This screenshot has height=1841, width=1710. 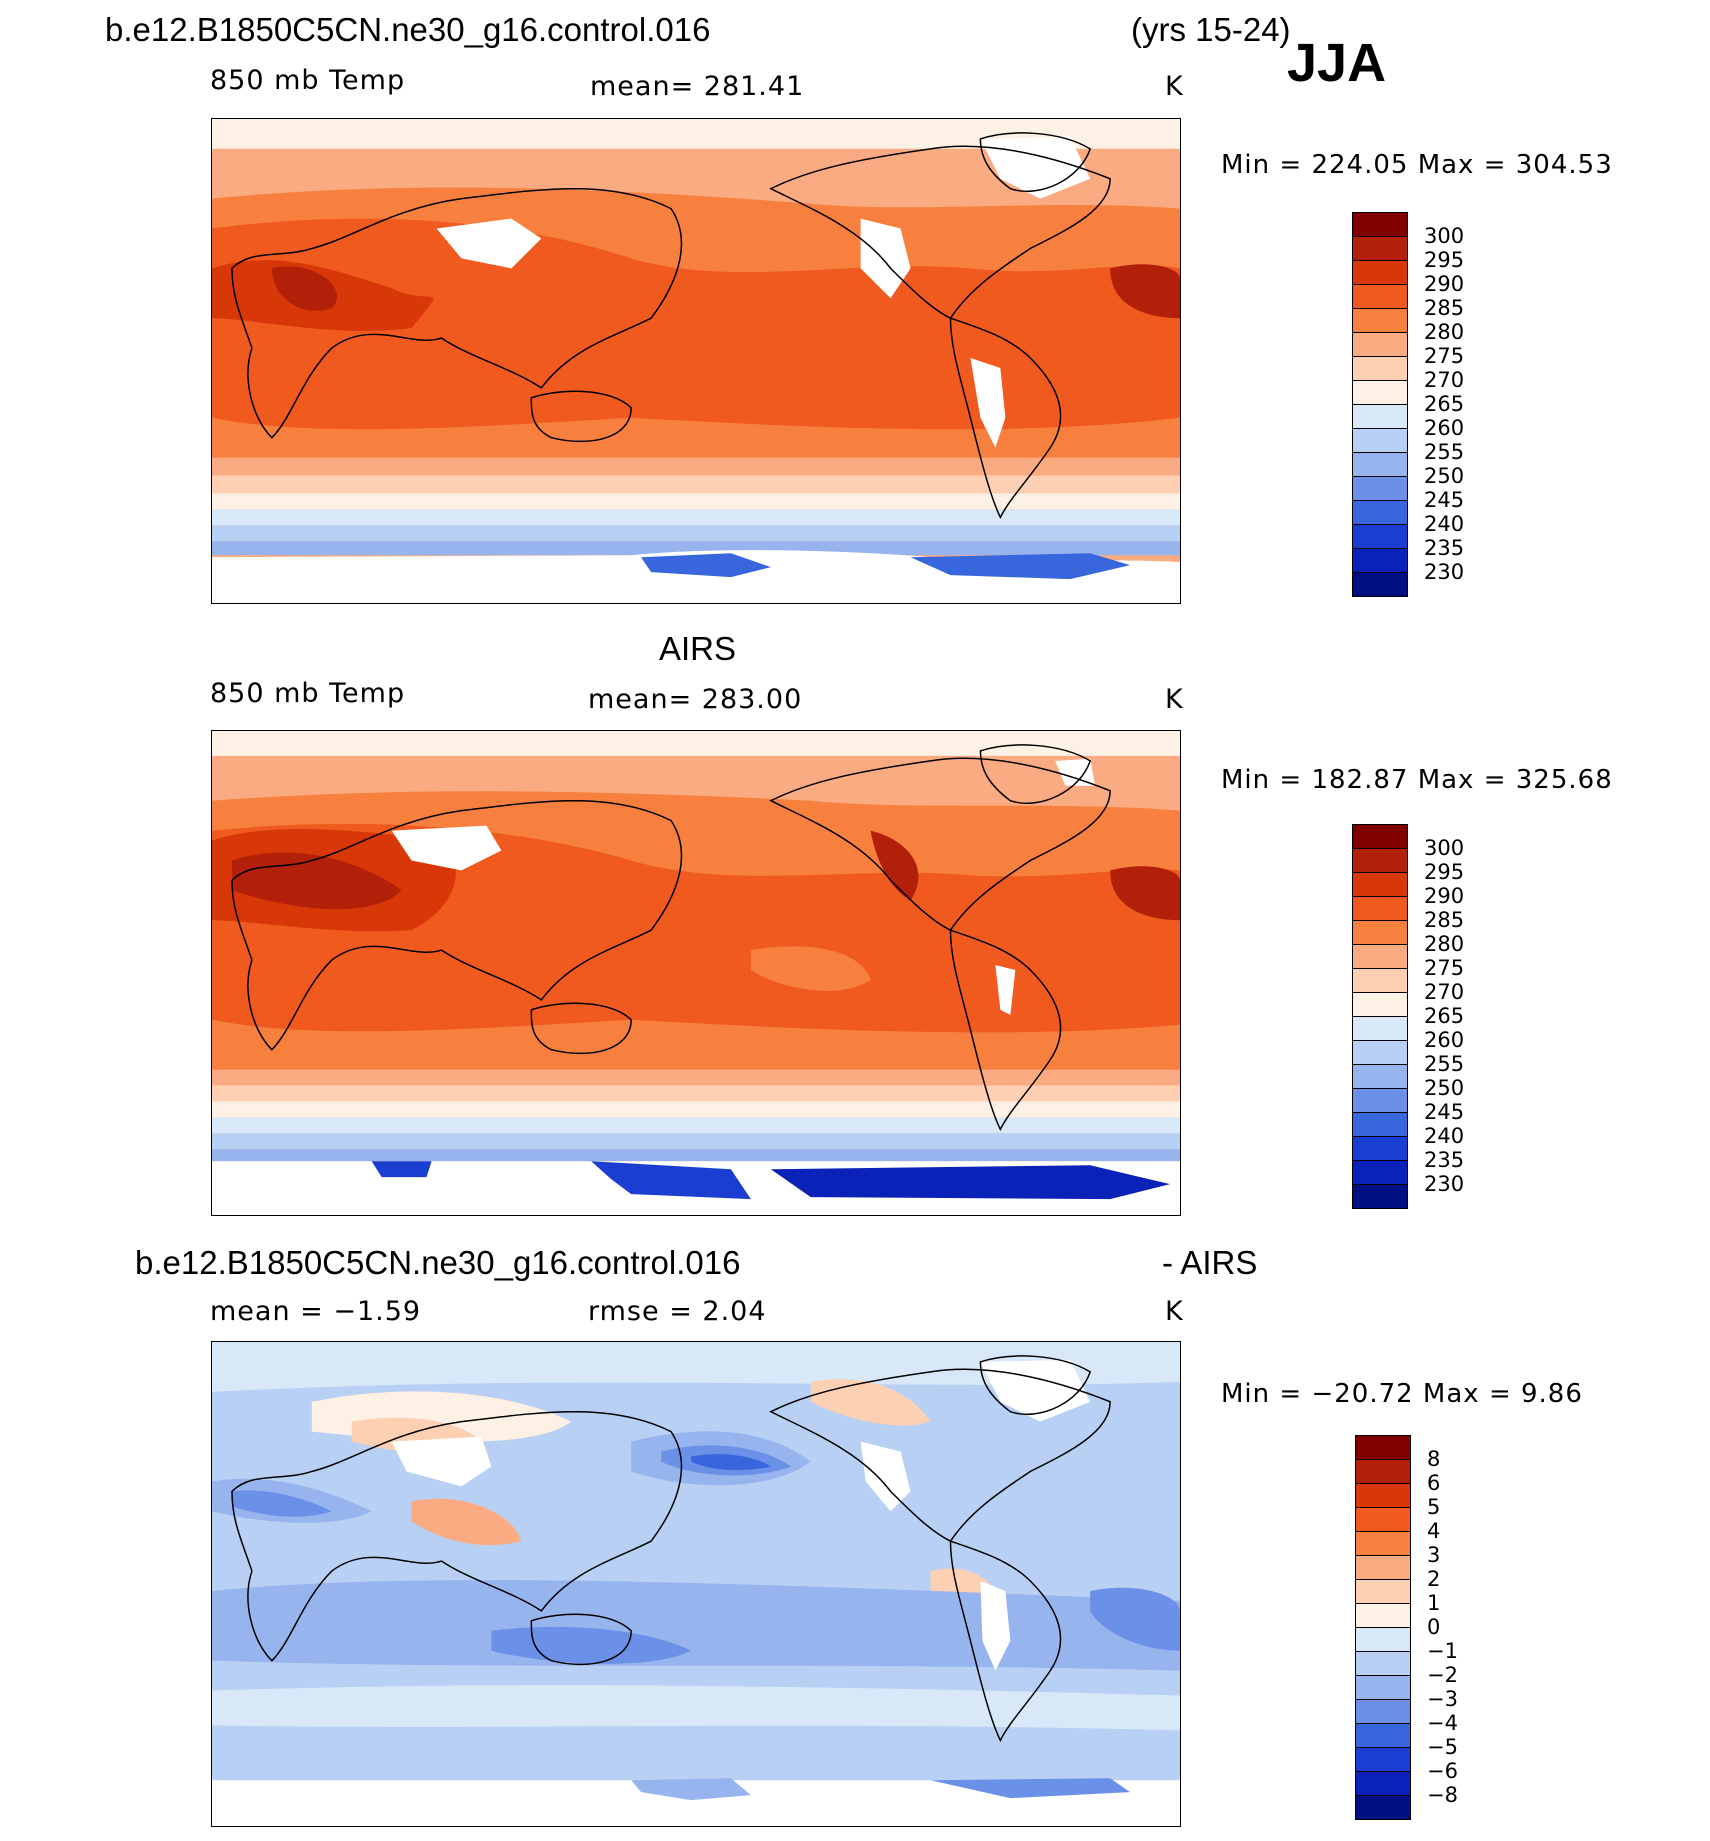 I want to click on panel1-variable: 850 mb Temp, so click(x=308, y=80).